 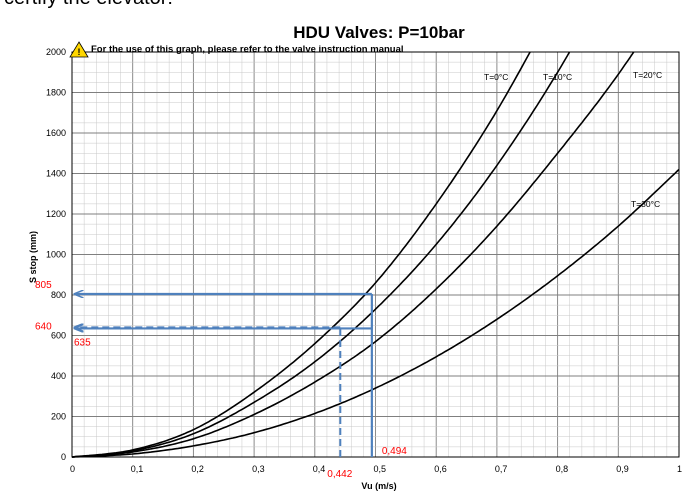 I want to click on y-tick-label: 1000, so click(x=56, y=255).